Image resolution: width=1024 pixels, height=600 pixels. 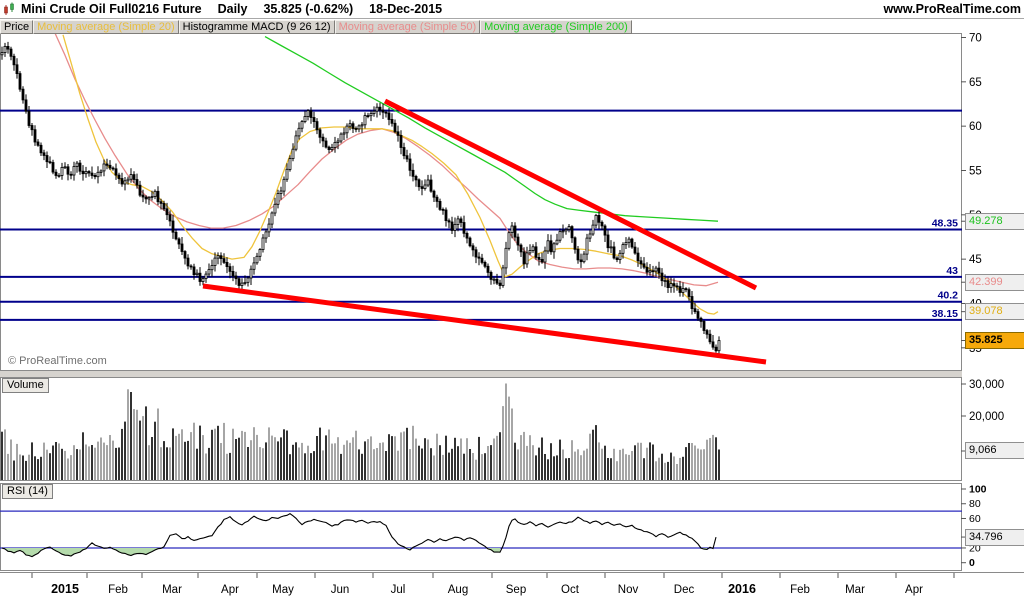 What do you see at coordinates (972, 563) in the screenshot?
I see `rsi-axis-tick-label: 0` at bounding box center [972, 563].